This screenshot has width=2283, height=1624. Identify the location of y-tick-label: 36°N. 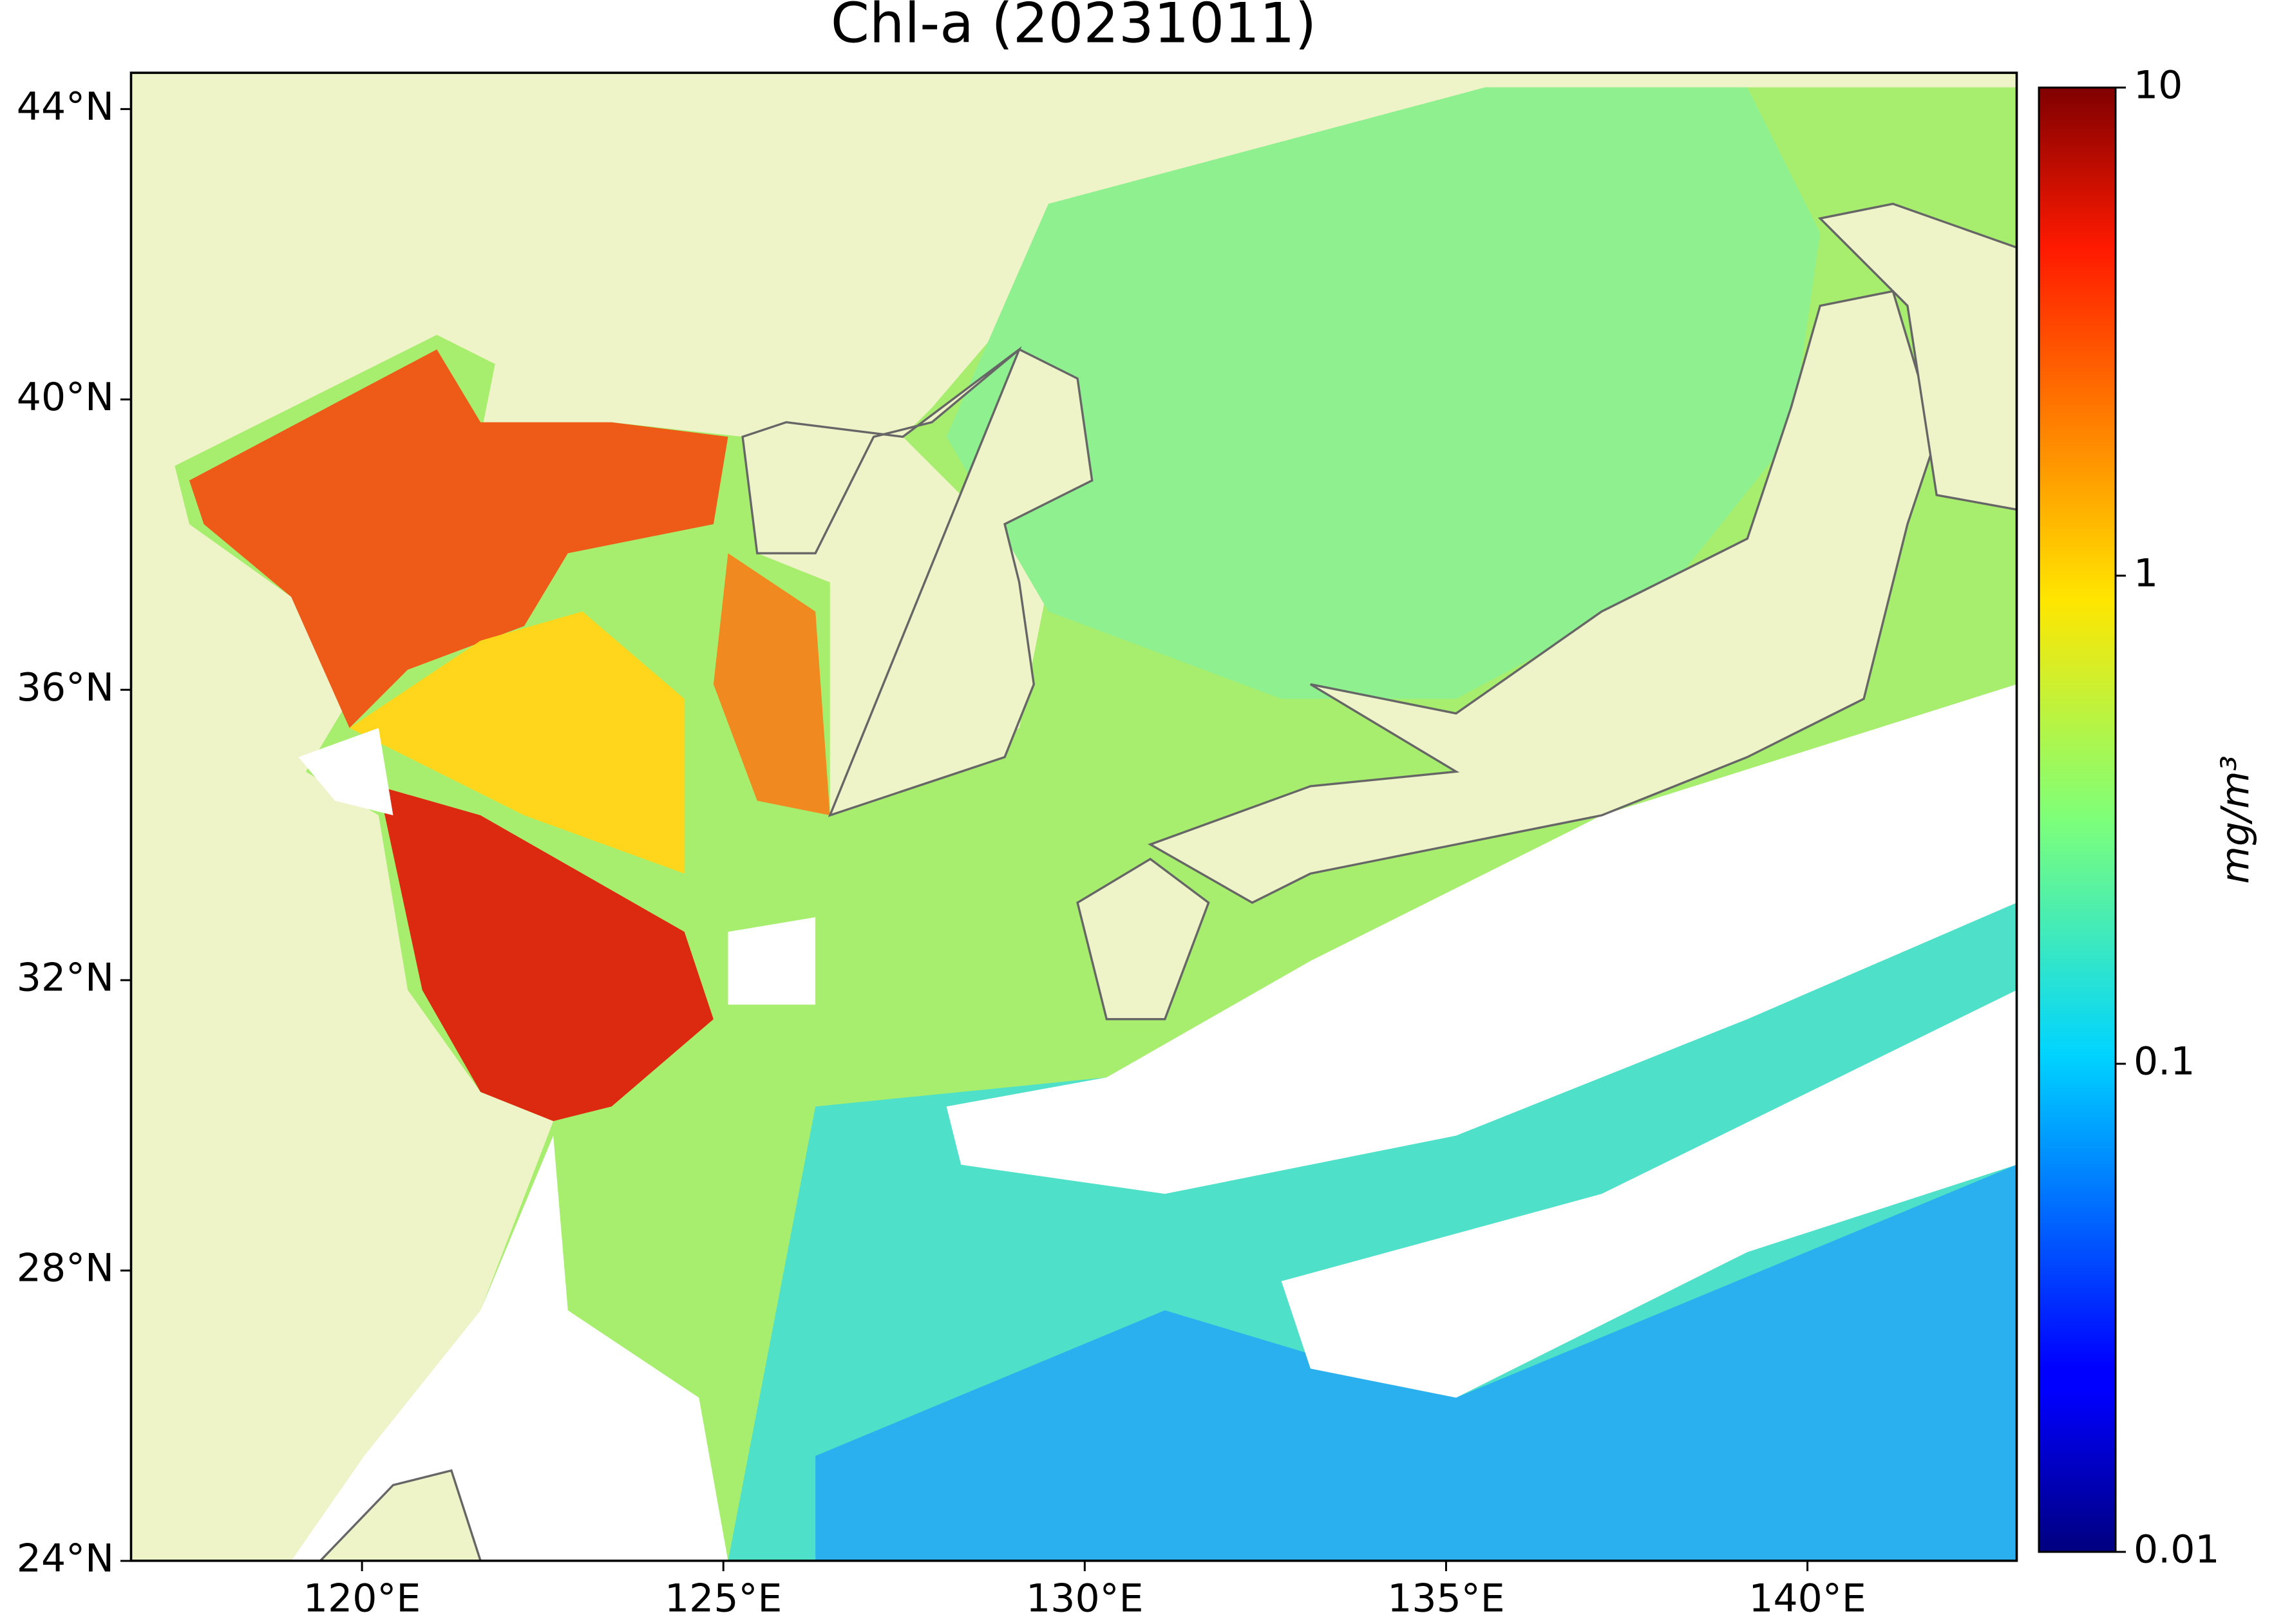
(65, 687).